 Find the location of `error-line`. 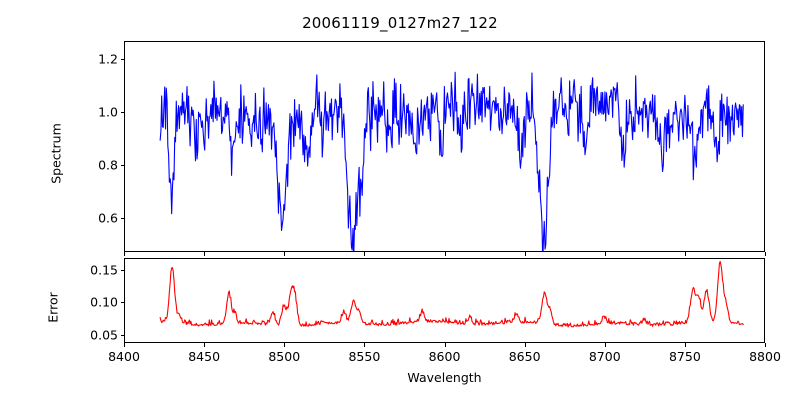

error-line is located at coordinates (451, 293).